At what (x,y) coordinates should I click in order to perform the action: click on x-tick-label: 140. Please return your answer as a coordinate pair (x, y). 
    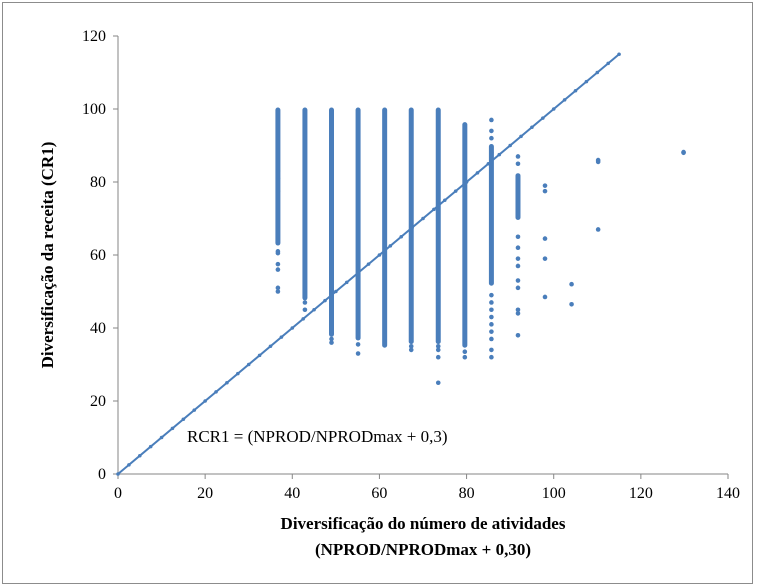
    Looking at the image, I should click on (728, 493).